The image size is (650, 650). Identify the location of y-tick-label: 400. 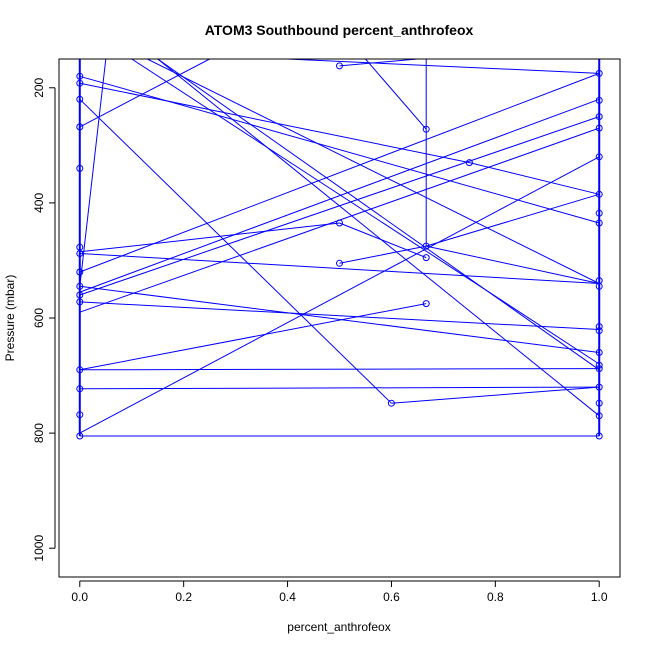
(39, 203).